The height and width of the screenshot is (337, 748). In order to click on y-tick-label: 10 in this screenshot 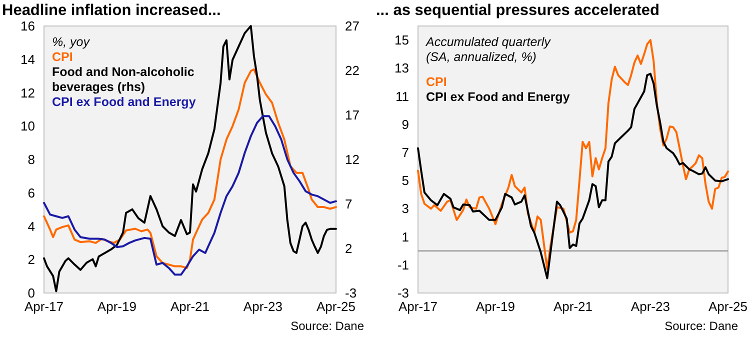, I will do `click(27, 126)`.